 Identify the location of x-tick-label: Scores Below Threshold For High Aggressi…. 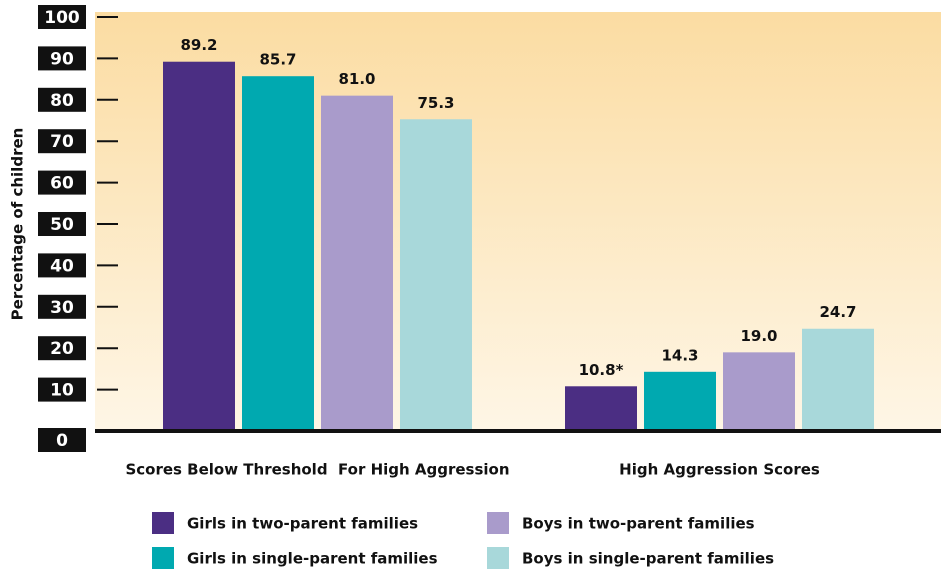
(317, 470).